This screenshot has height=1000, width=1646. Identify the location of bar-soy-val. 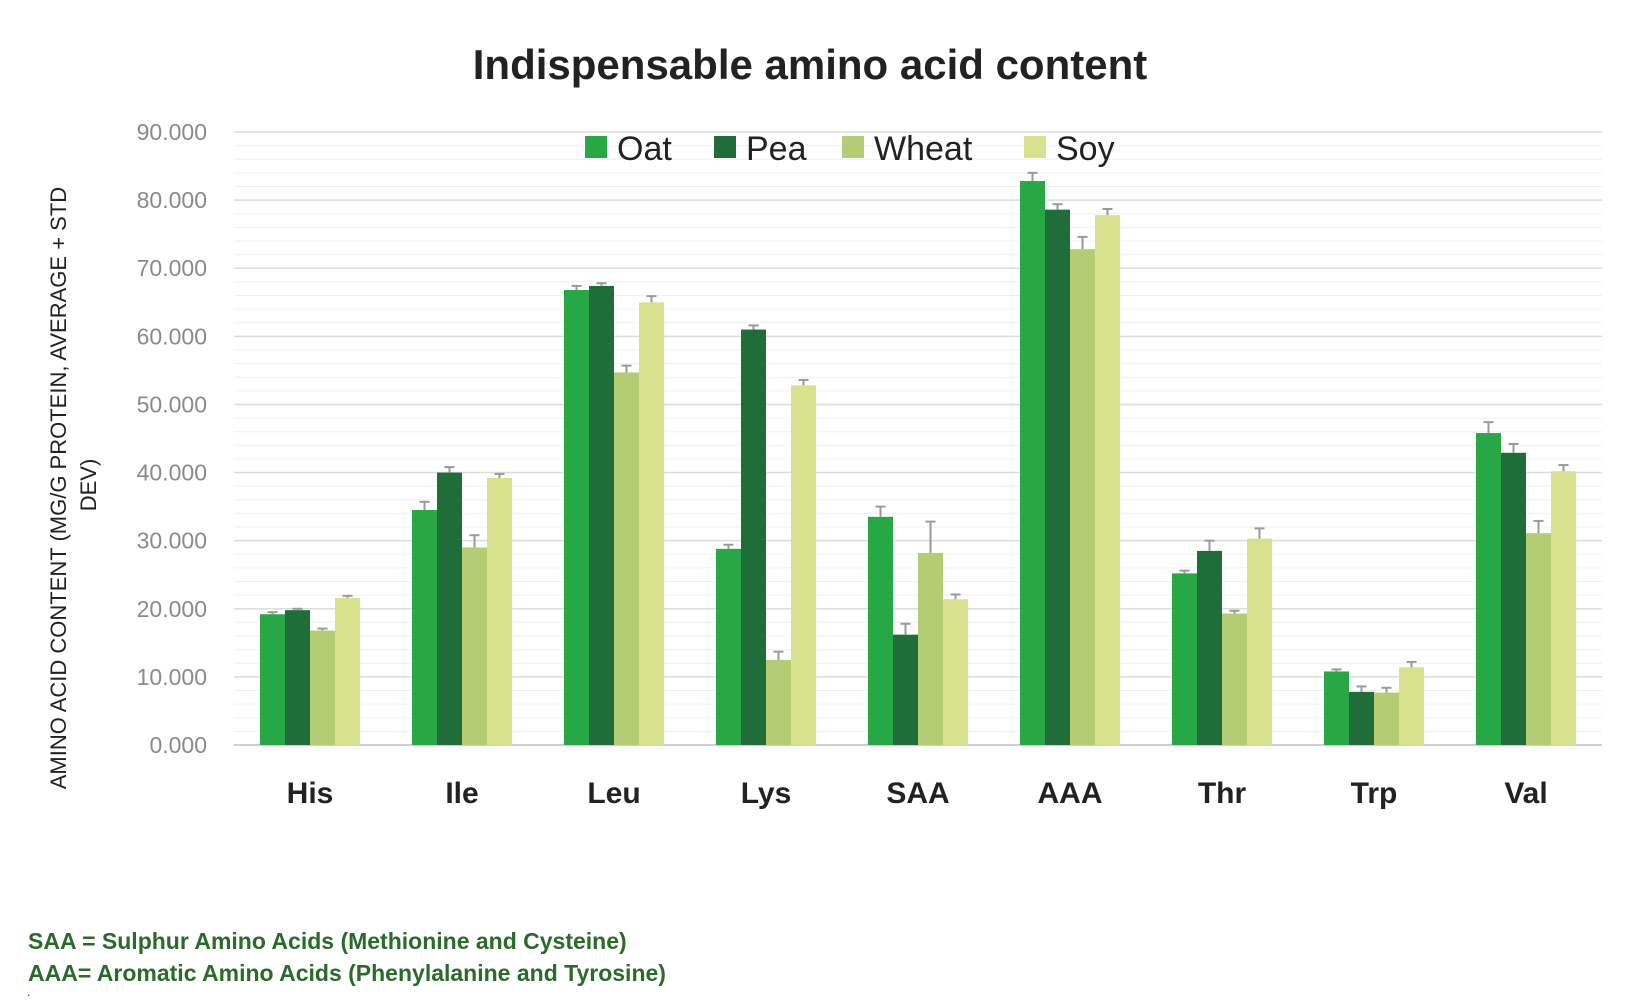
(1563, 608).